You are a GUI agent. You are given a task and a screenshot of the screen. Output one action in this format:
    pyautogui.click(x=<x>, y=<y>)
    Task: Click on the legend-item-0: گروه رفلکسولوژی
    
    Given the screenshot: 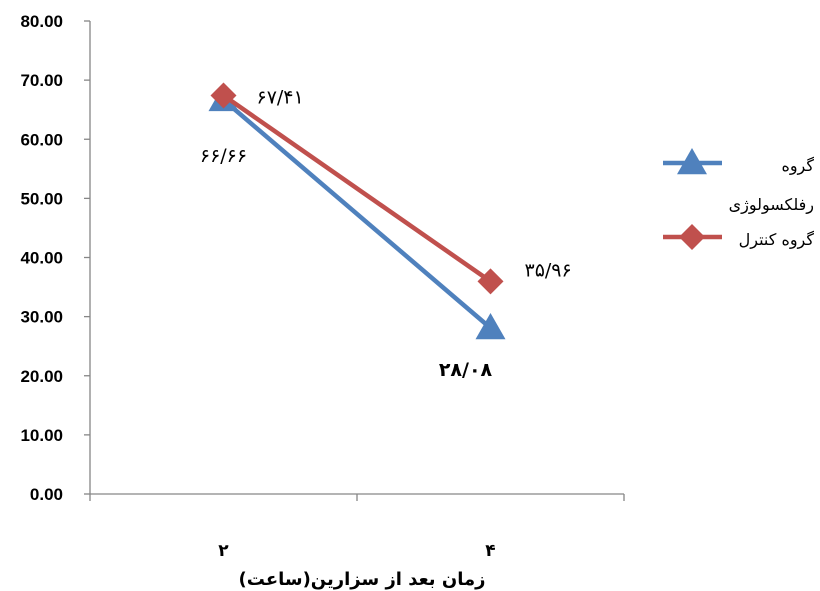 What is the action you would take?
    pyautogui.click(x=738, y=181)
    